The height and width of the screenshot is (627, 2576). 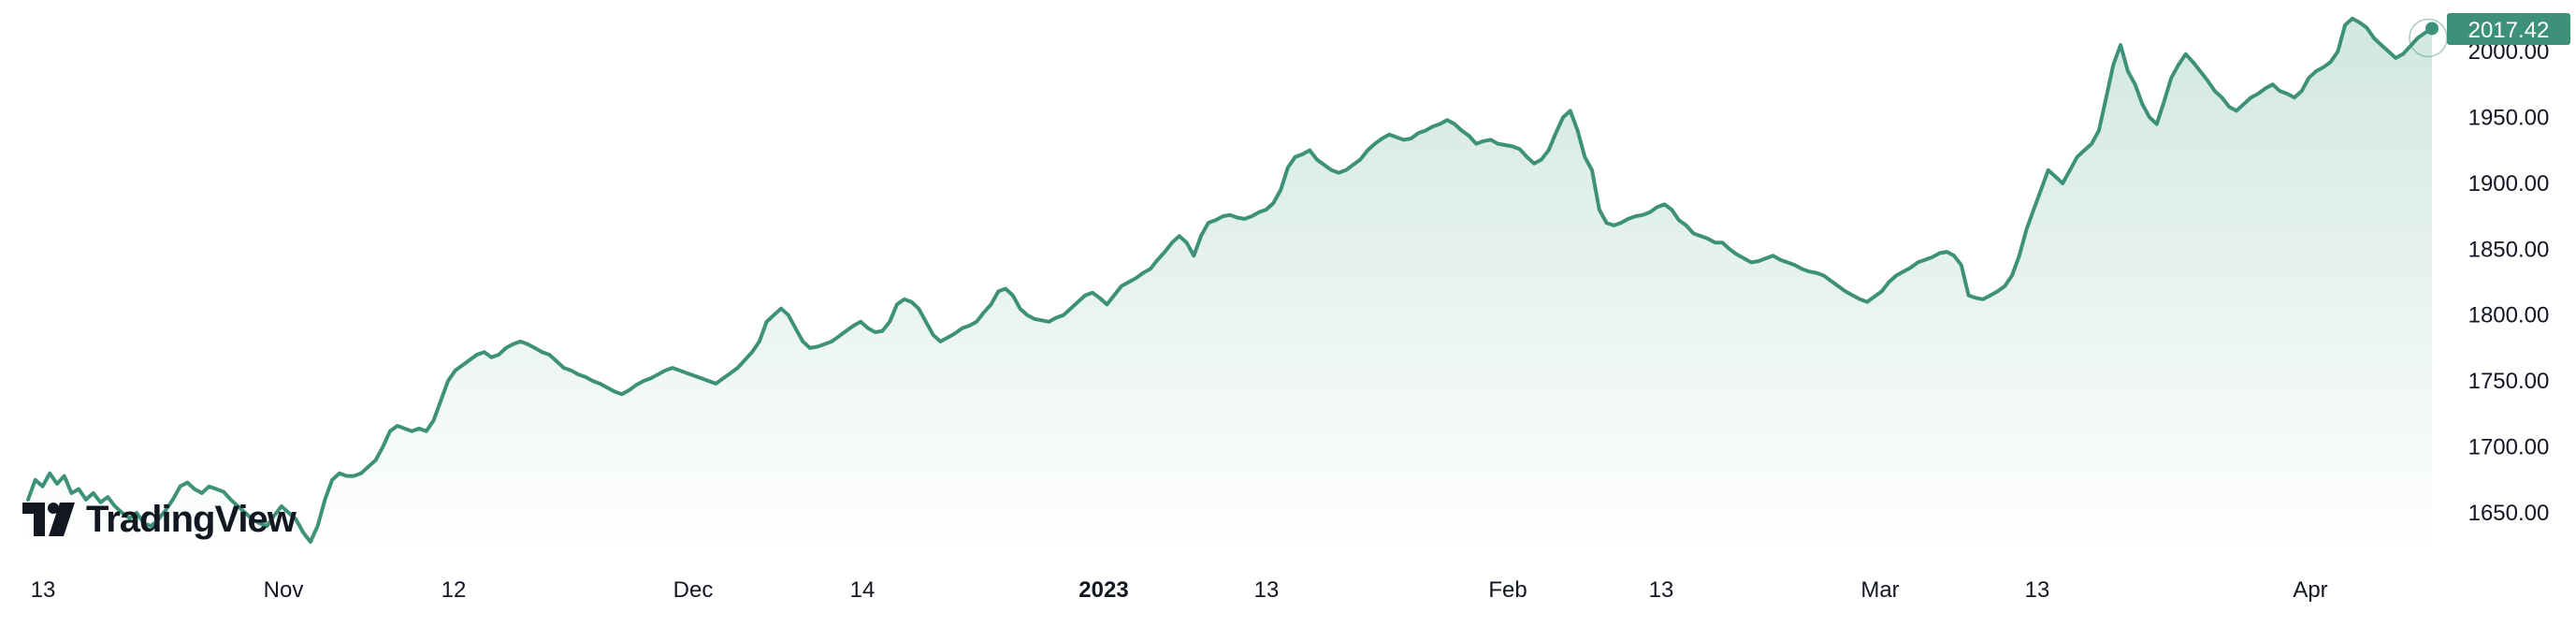 I want to click on x-tick-label: 2023, so click(x=1103, y=590).